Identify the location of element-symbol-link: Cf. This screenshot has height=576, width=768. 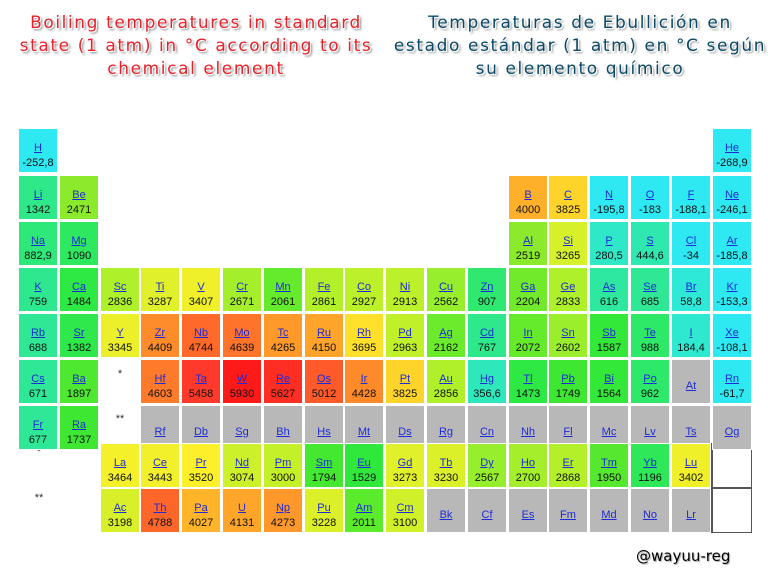
(487, 515).